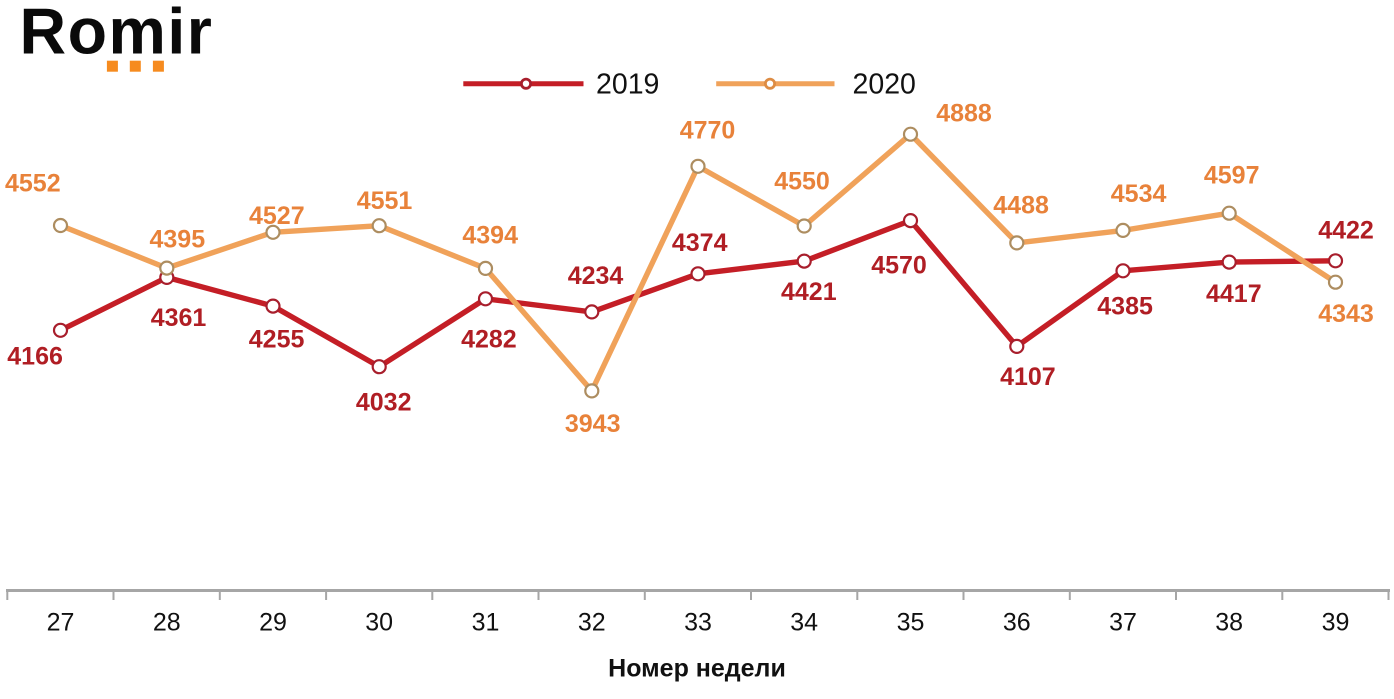 This screenshot has height=699, width=1394. I want to click on svg-text: 30, so click(379, 623).